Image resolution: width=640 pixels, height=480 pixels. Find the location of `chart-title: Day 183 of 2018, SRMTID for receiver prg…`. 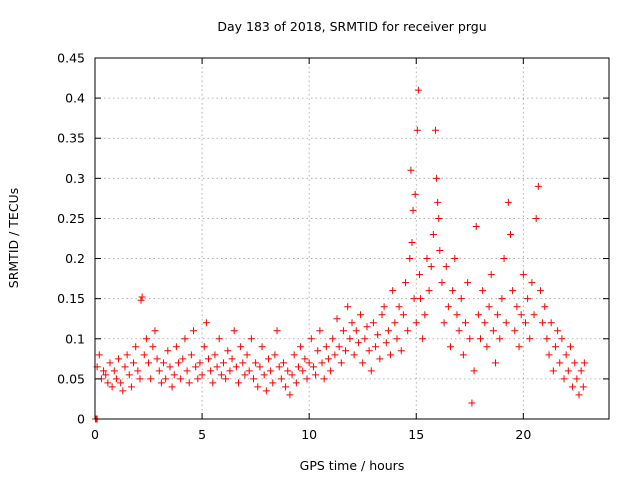

chart-title: Day 183 of 2018, SRMTID for receiver prg… is located at coordinates (351, 26).